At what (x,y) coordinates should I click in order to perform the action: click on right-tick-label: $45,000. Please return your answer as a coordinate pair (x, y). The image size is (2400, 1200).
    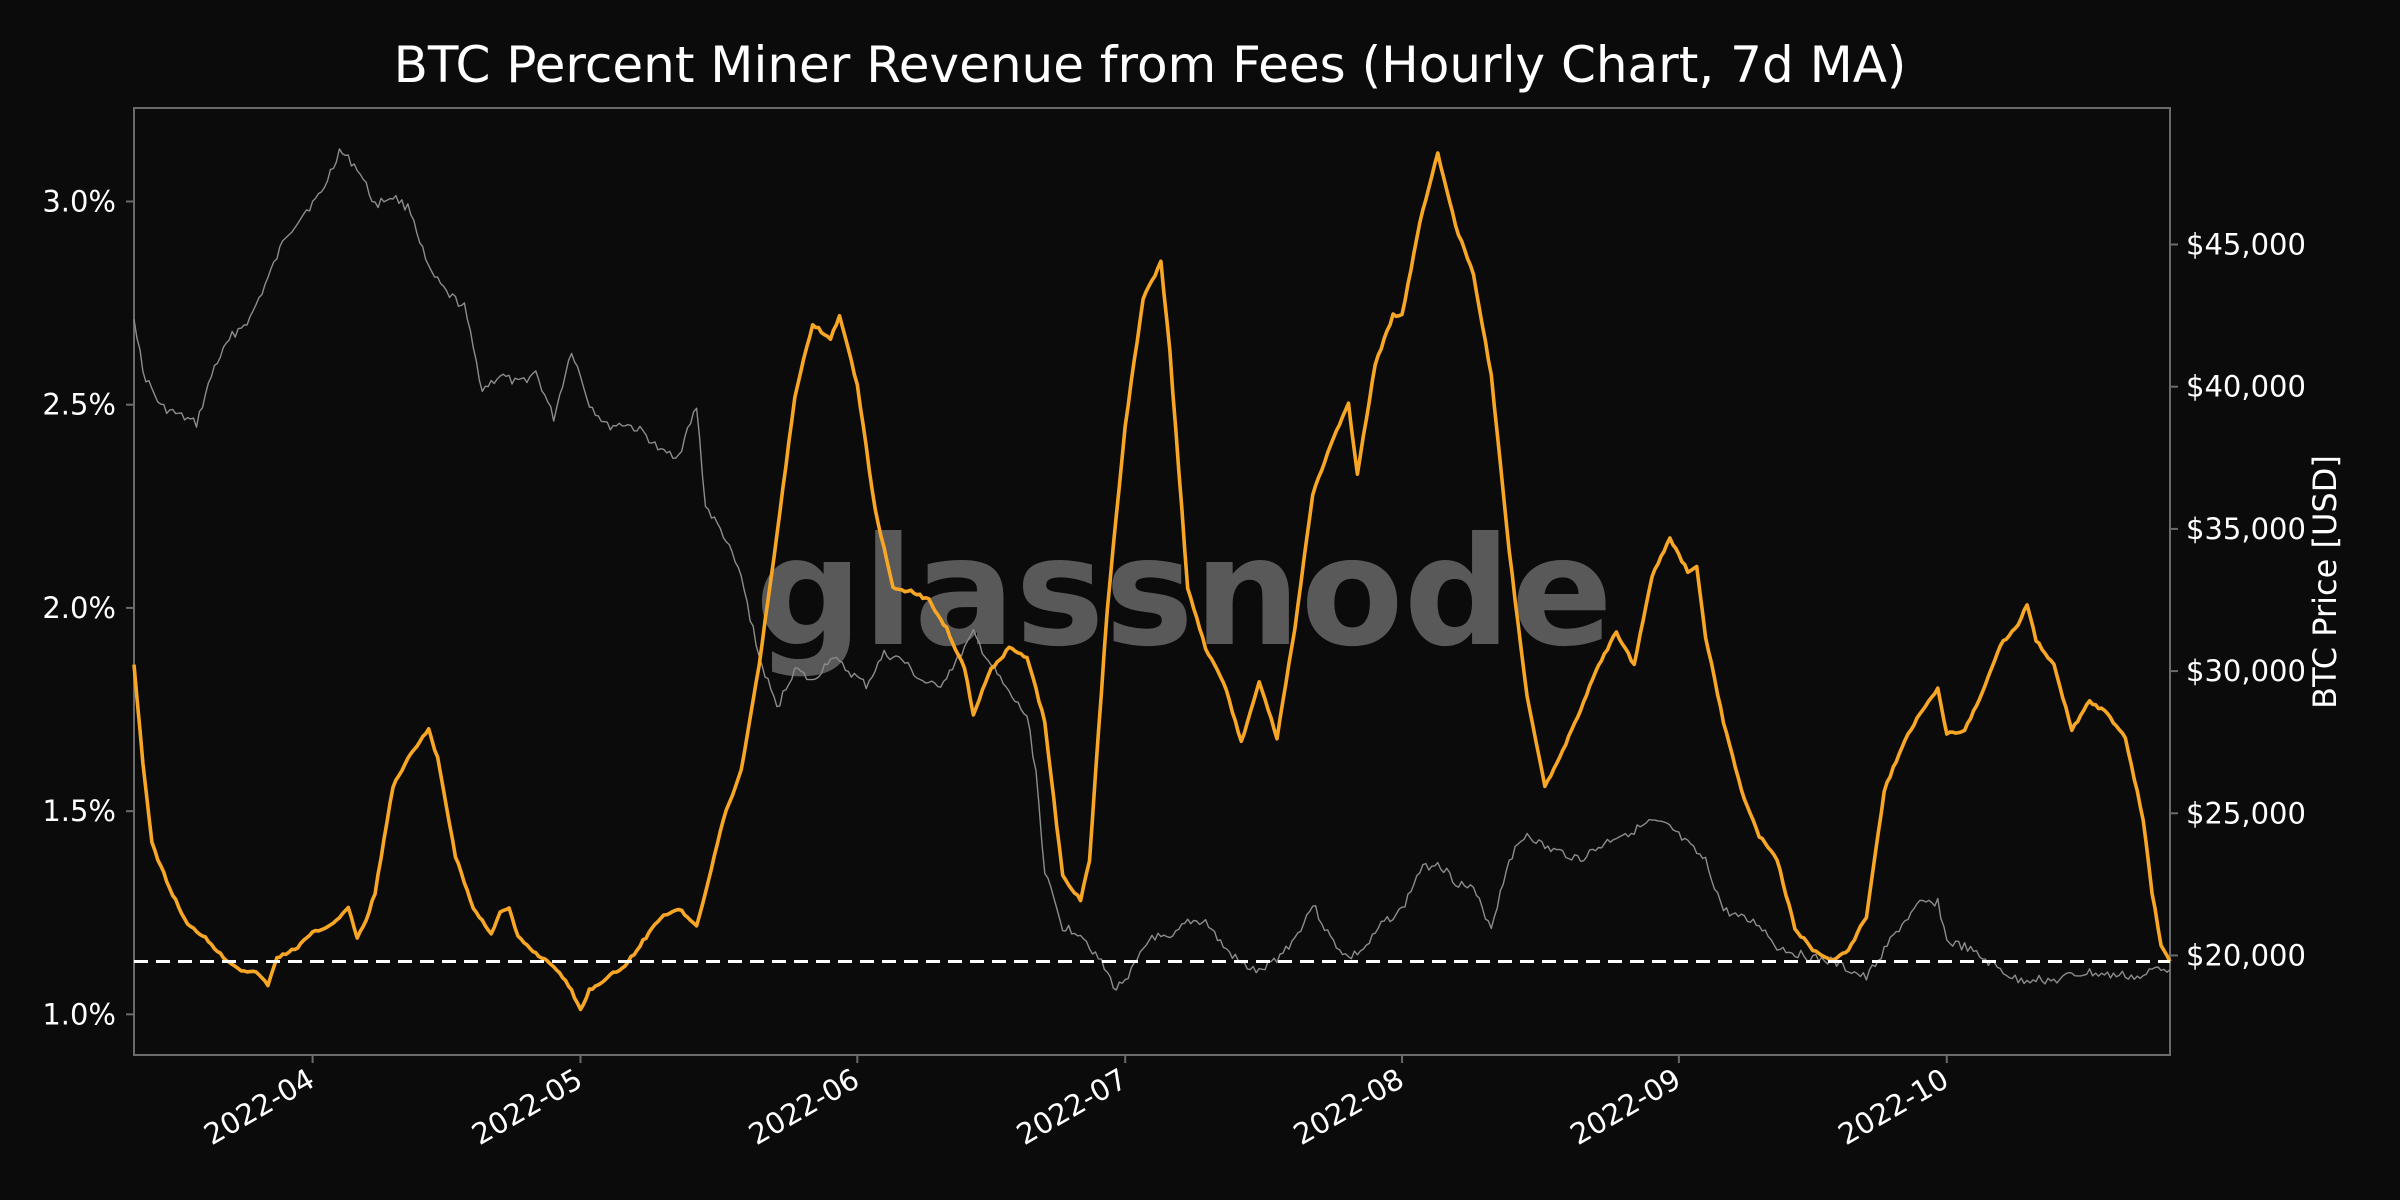
    Looking at the image, I should click on (2246, 245).